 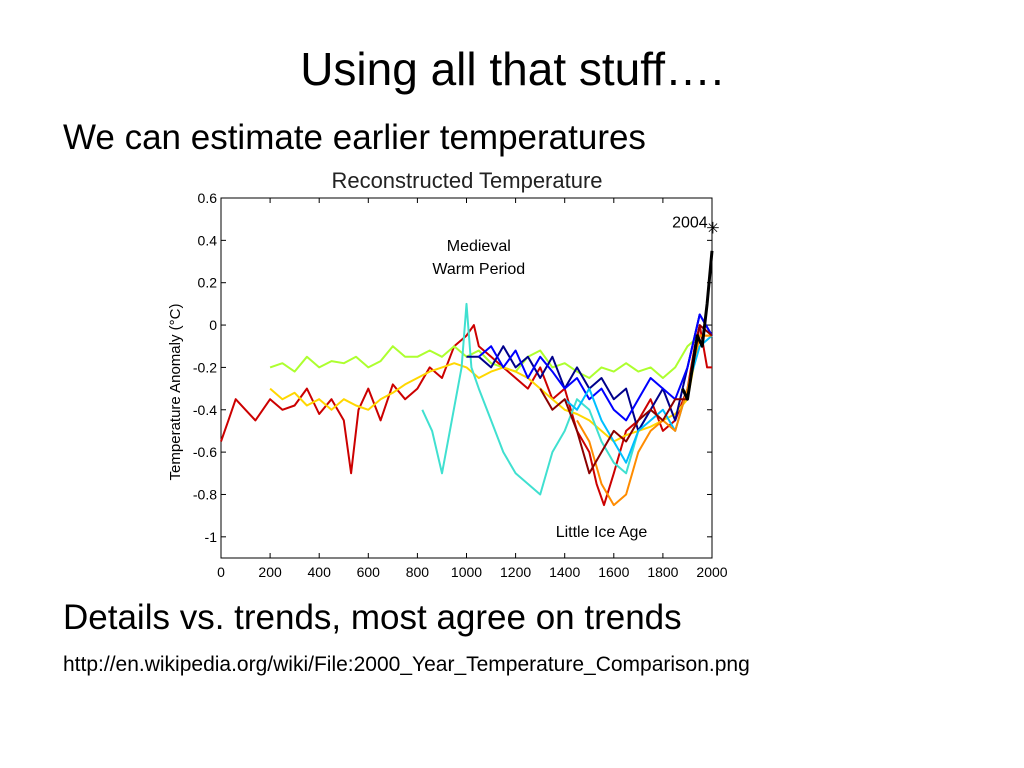 I want to click on y-tick-label: -0.4, so click(x=205, y=410).